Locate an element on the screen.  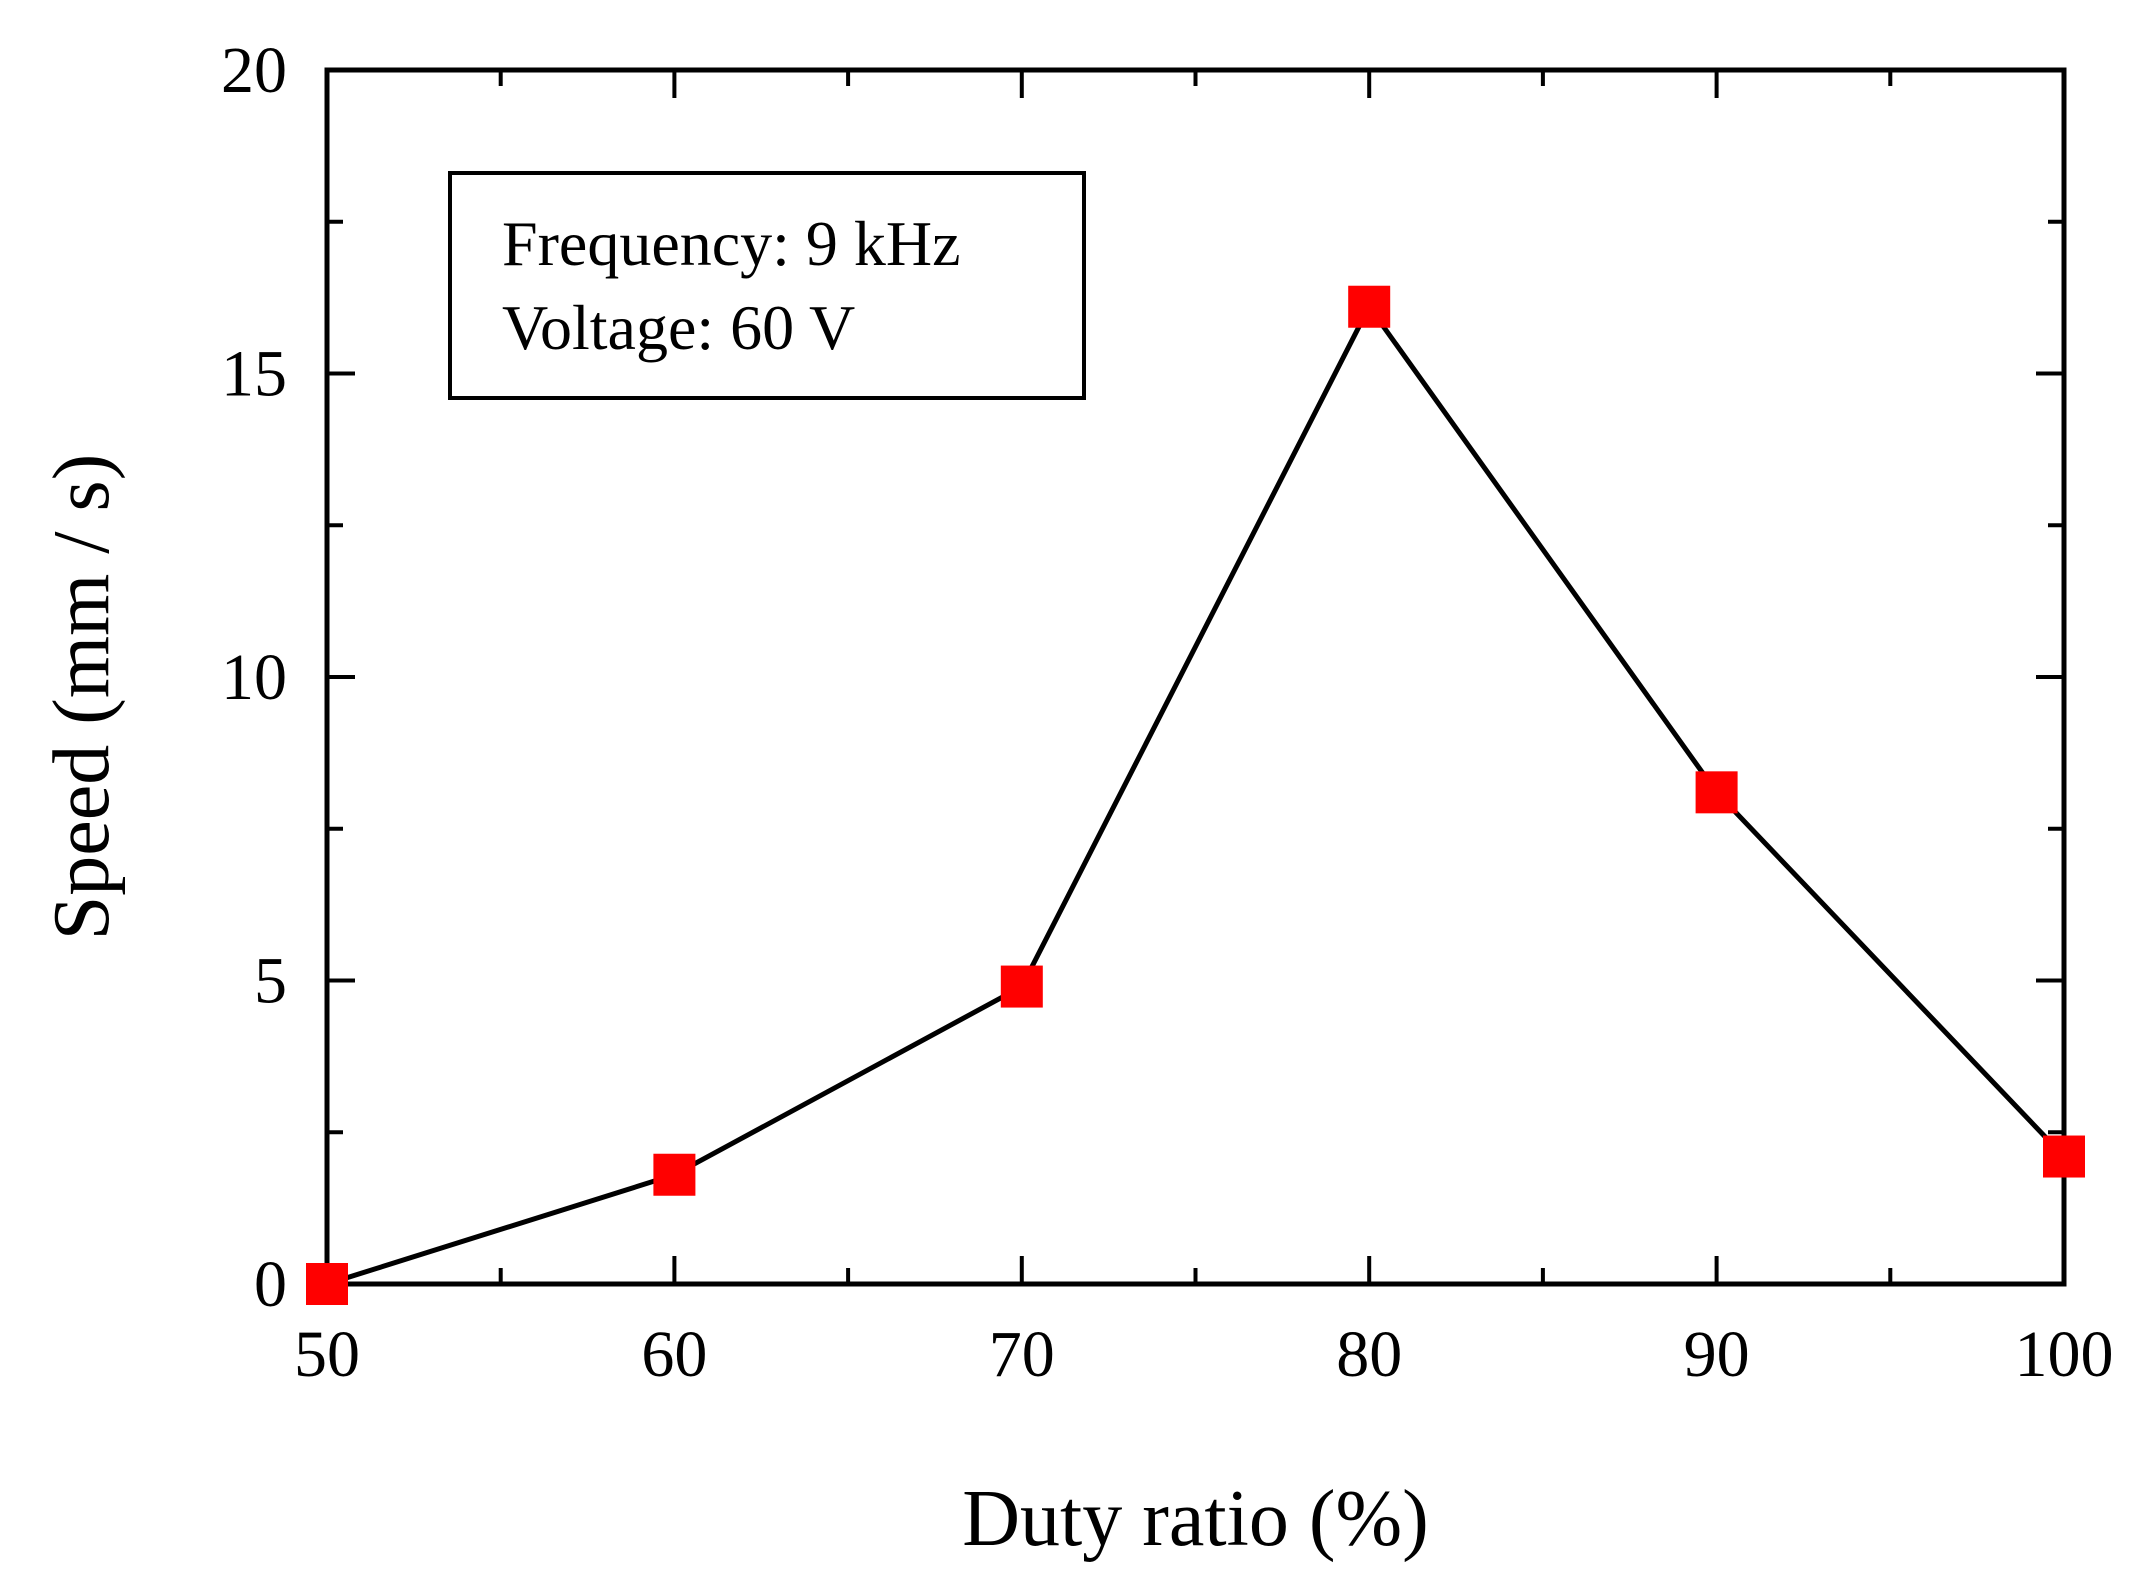
annotation-layer: Frequency: 9 kHz Voltage: 60 V is located at coordinates (767, 285).